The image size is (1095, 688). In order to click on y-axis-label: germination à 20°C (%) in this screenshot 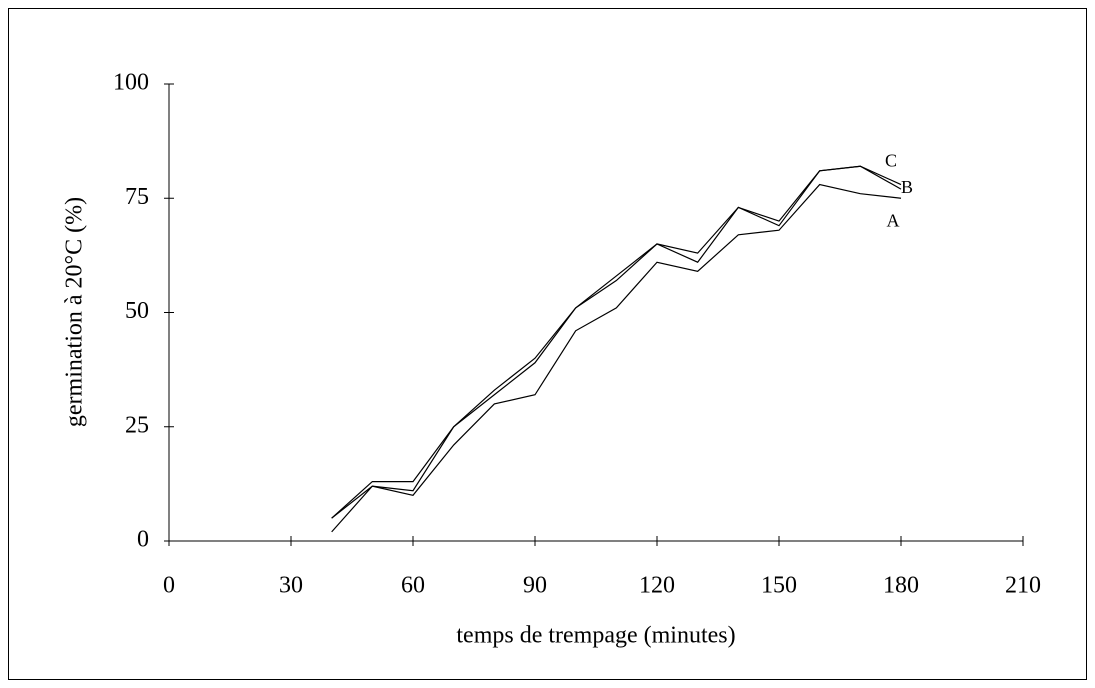, I will do `click(75, 312)`.